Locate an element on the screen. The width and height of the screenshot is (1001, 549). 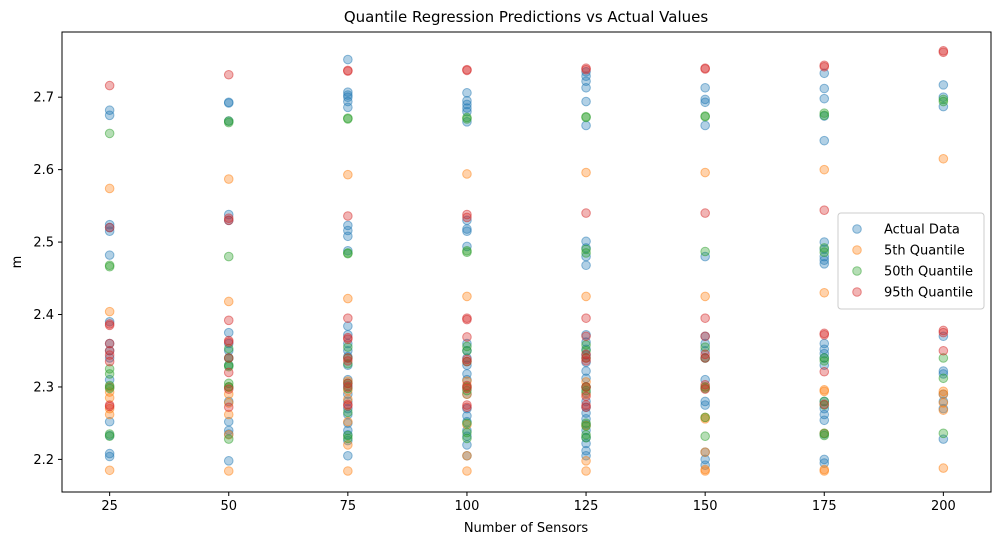
y-axis-label: m is located at coordinates (17, 262).